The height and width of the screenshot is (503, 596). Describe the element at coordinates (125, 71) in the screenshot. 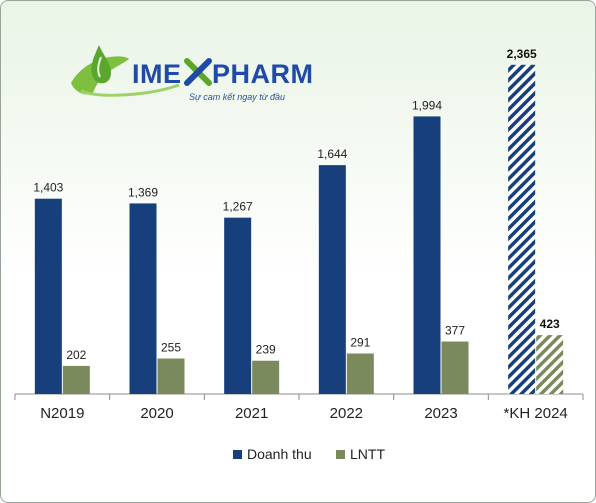

I see `leaf-drop-icon` at that location.